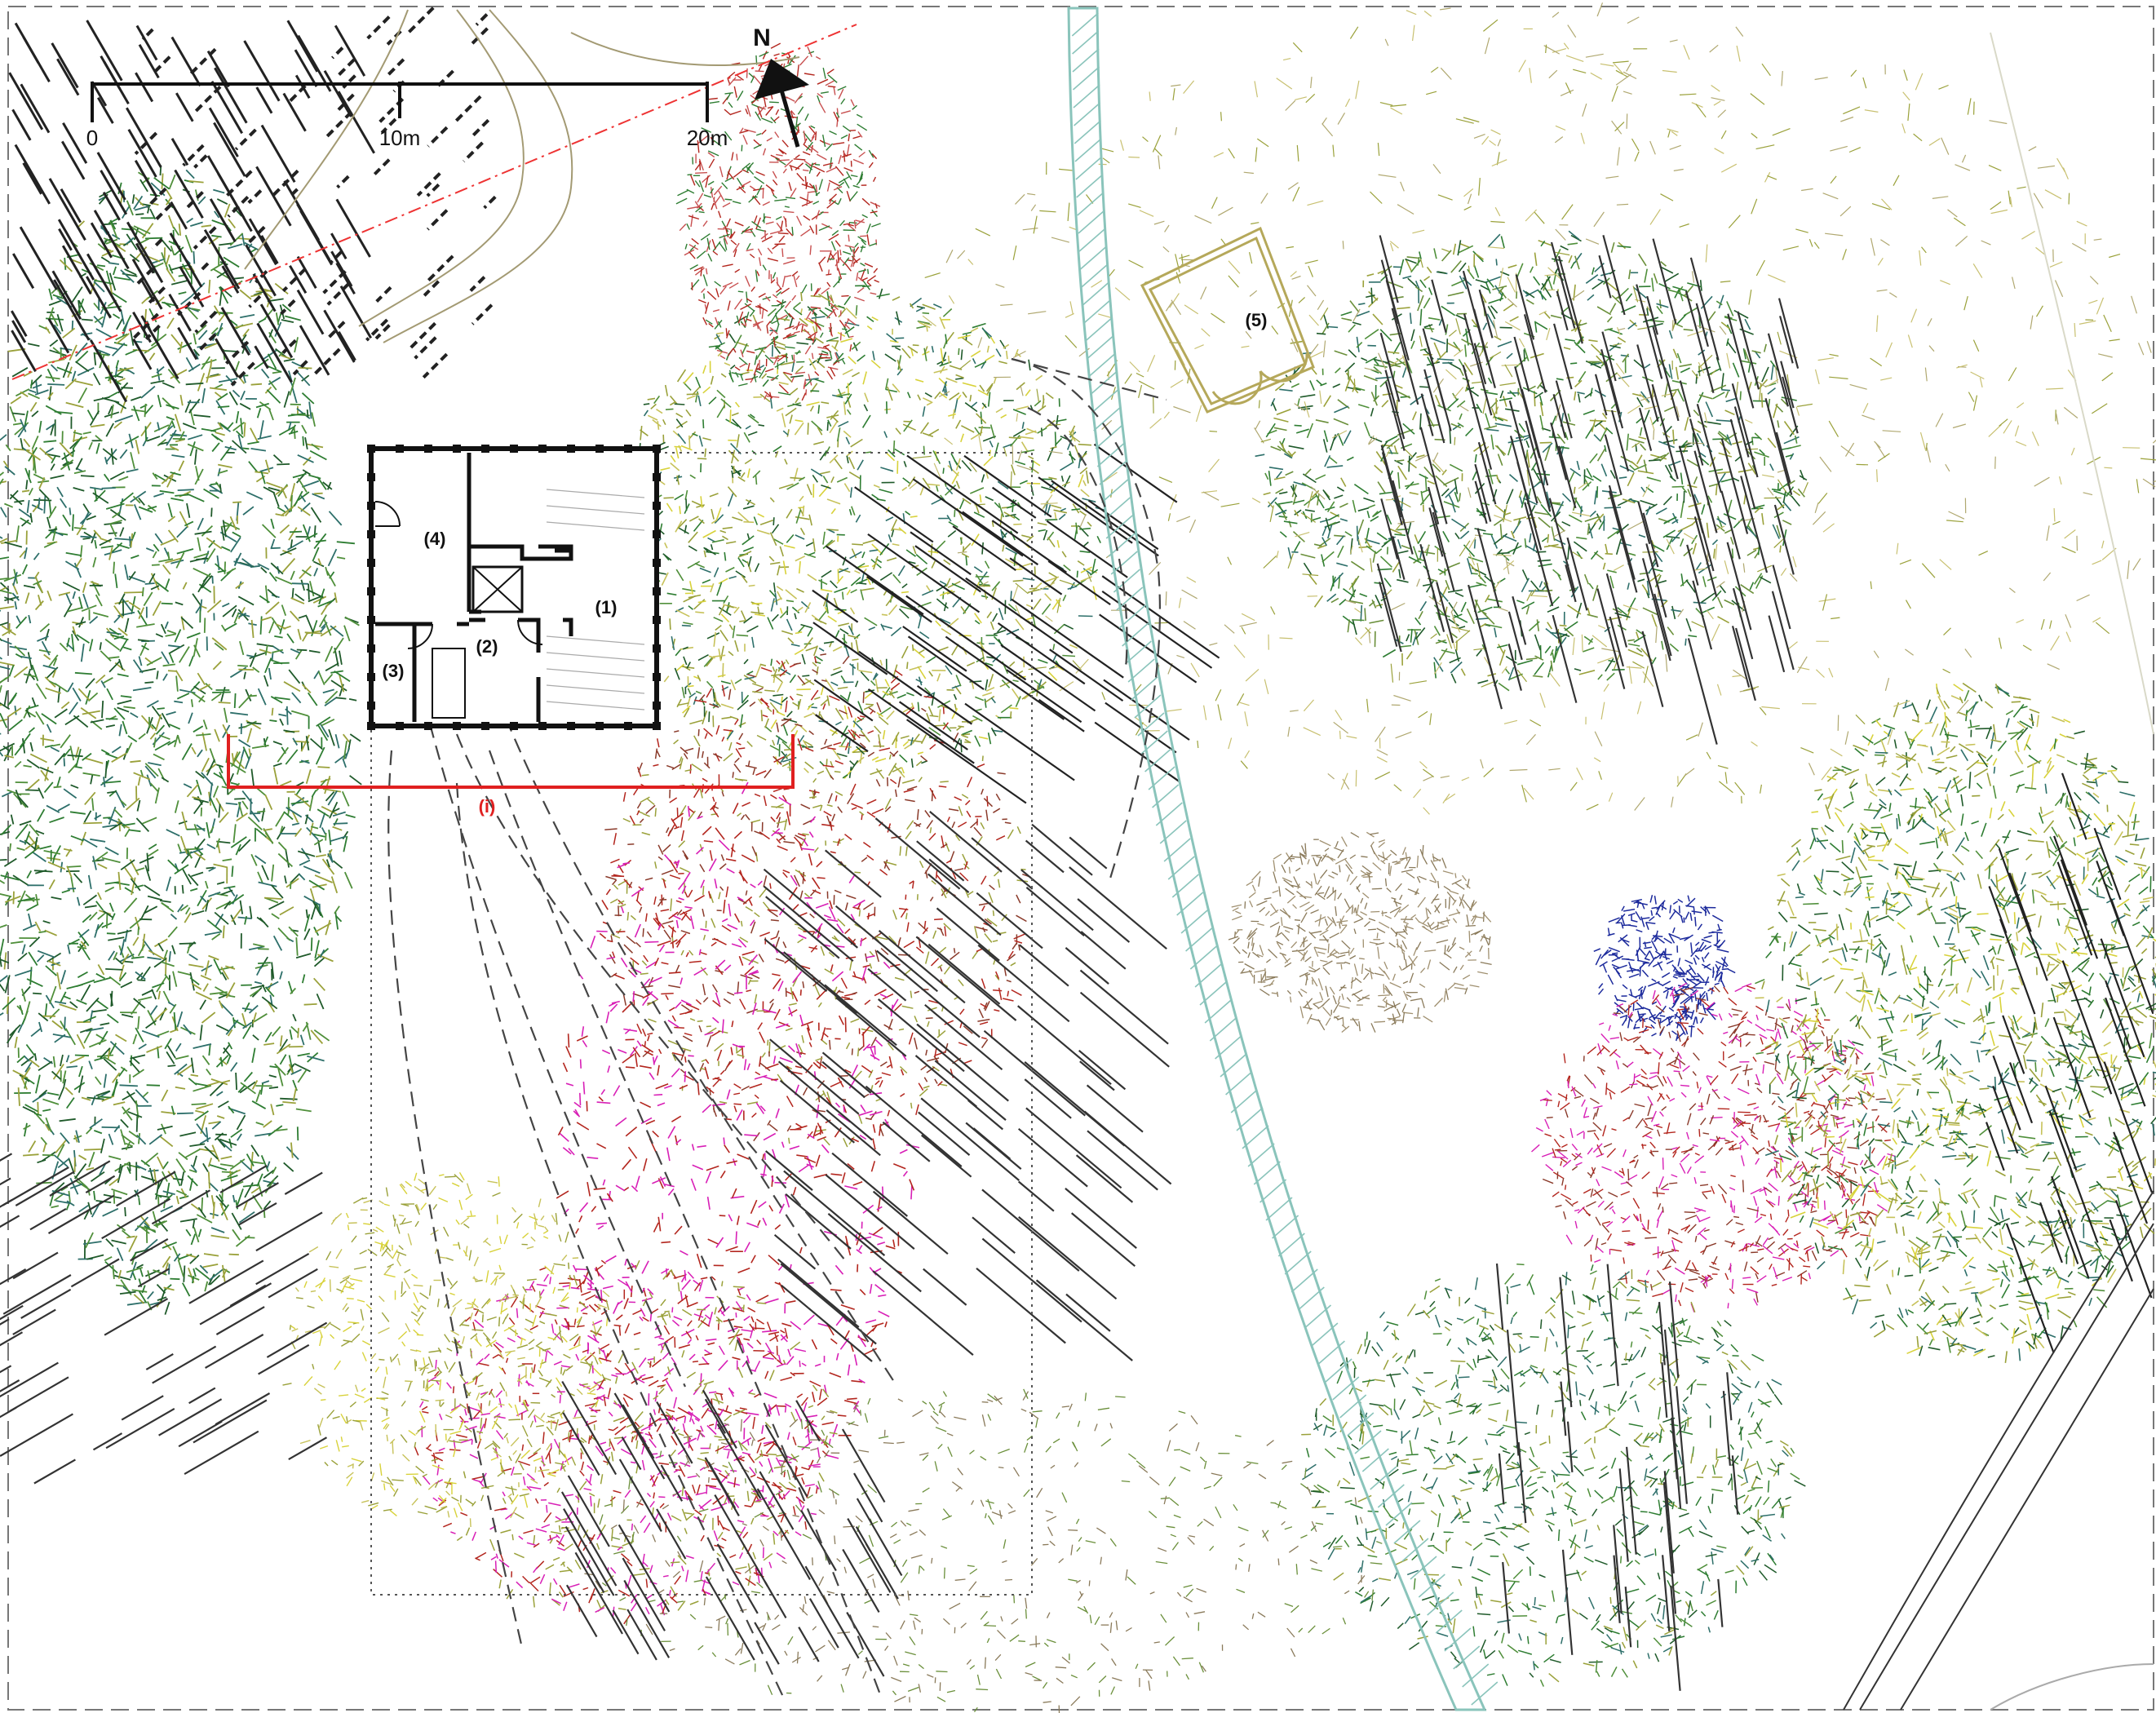 The height and width of the screenshot is (1713, 2156). What do you see at coordinates (606, 607) in the screenshot?
I see `room-1-label: (1)` at bounding box center [606, 607].